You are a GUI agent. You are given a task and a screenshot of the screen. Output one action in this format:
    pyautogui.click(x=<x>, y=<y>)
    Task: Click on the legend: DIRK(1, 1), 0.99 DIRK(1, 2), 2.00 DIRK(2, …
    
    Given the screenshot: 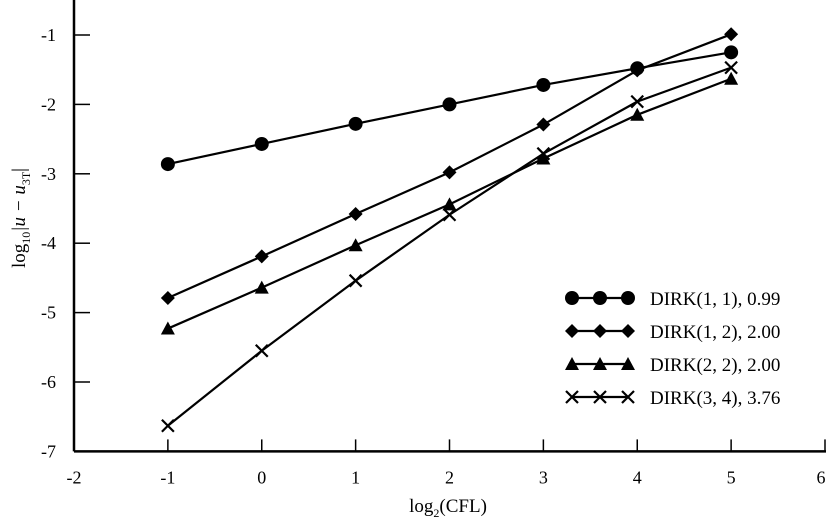 What is the action you would take?
    pyautogui.click(x=672, y=349)
    